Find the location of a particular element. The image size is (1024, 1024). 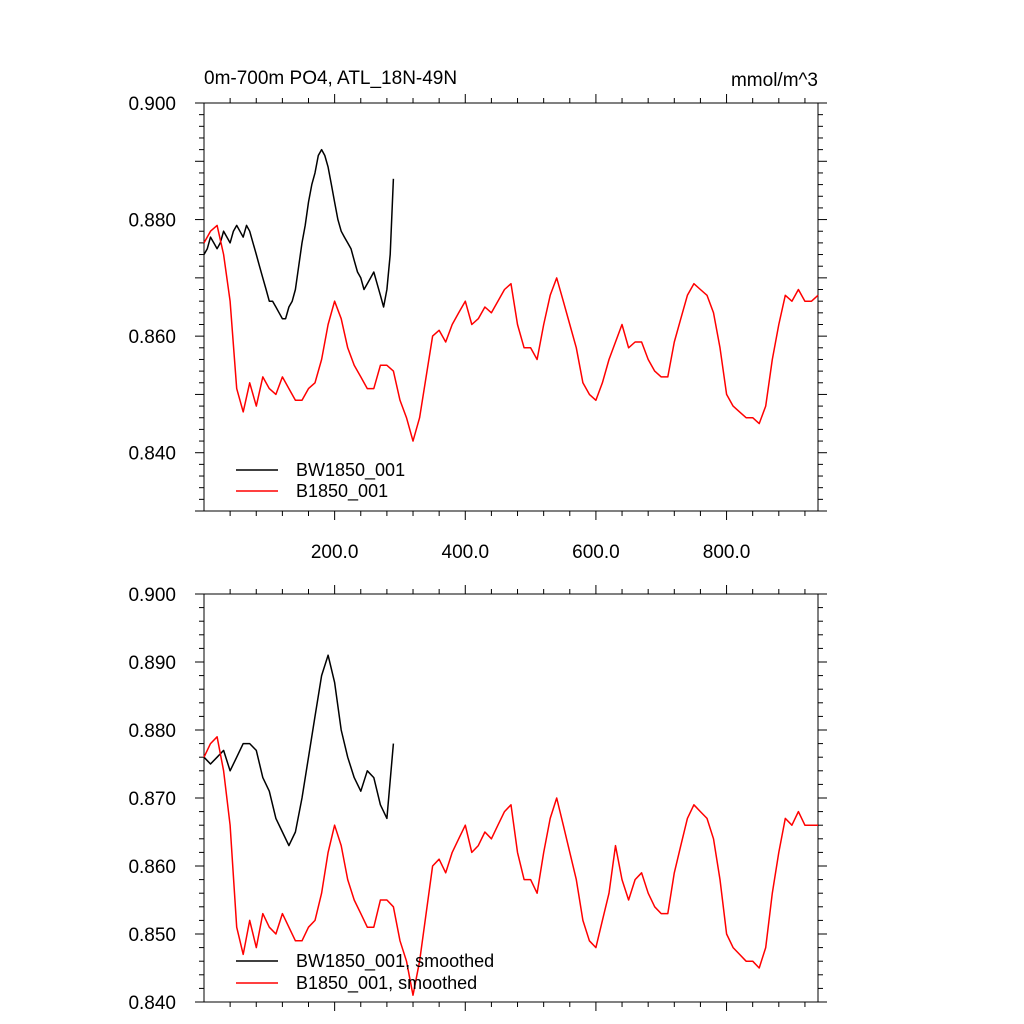

series-line-bw1850-001-smoothed is located at coordinates (299, 750).